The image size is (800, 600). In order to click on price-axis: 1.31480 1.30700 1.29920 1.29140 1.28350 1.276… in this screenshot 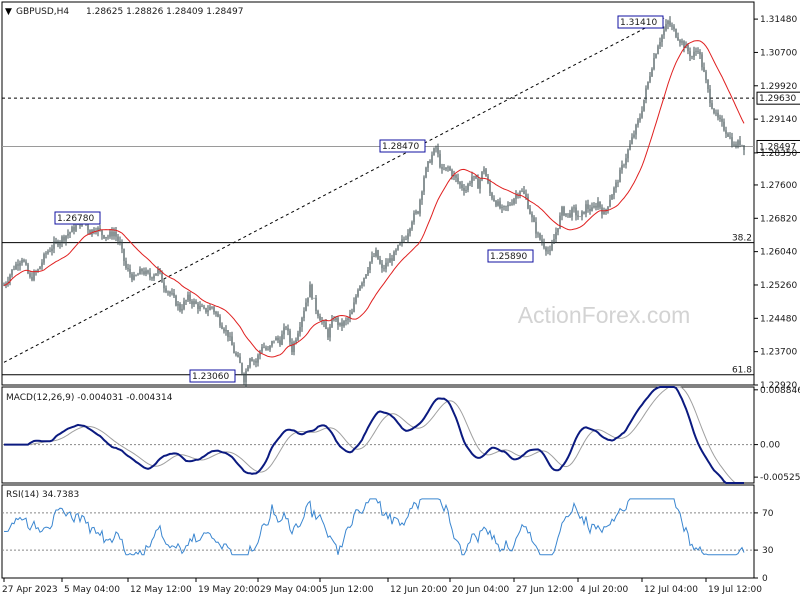, I will do `click(775, 203)`.